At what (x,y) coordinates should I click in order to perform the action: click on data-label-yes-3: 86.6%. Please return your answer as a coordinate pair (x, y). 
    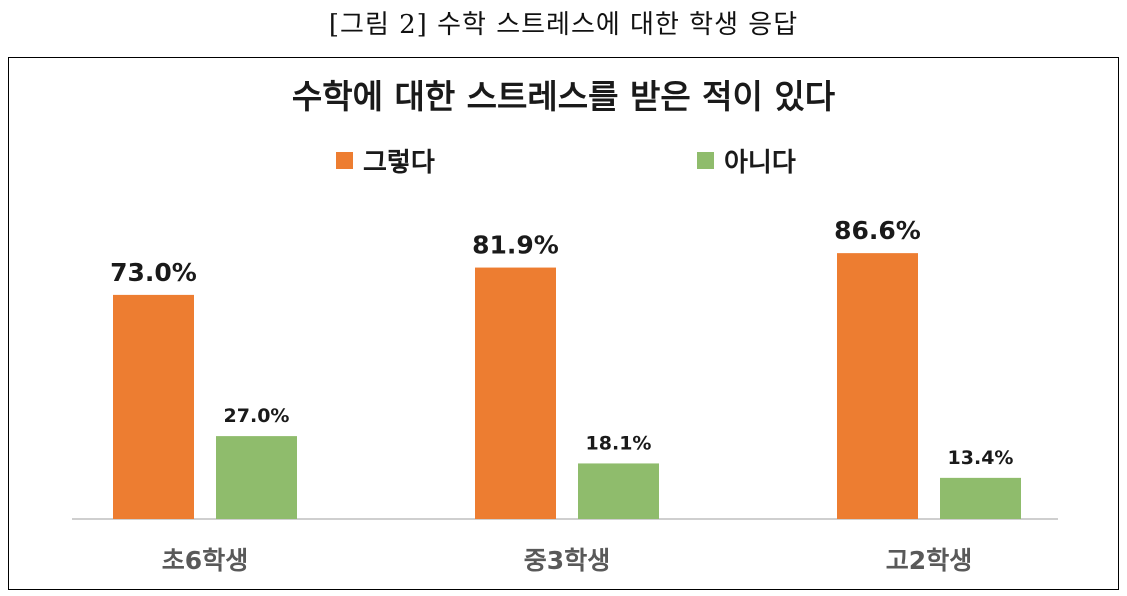
    Looking at the image, I should click on (877, 230).